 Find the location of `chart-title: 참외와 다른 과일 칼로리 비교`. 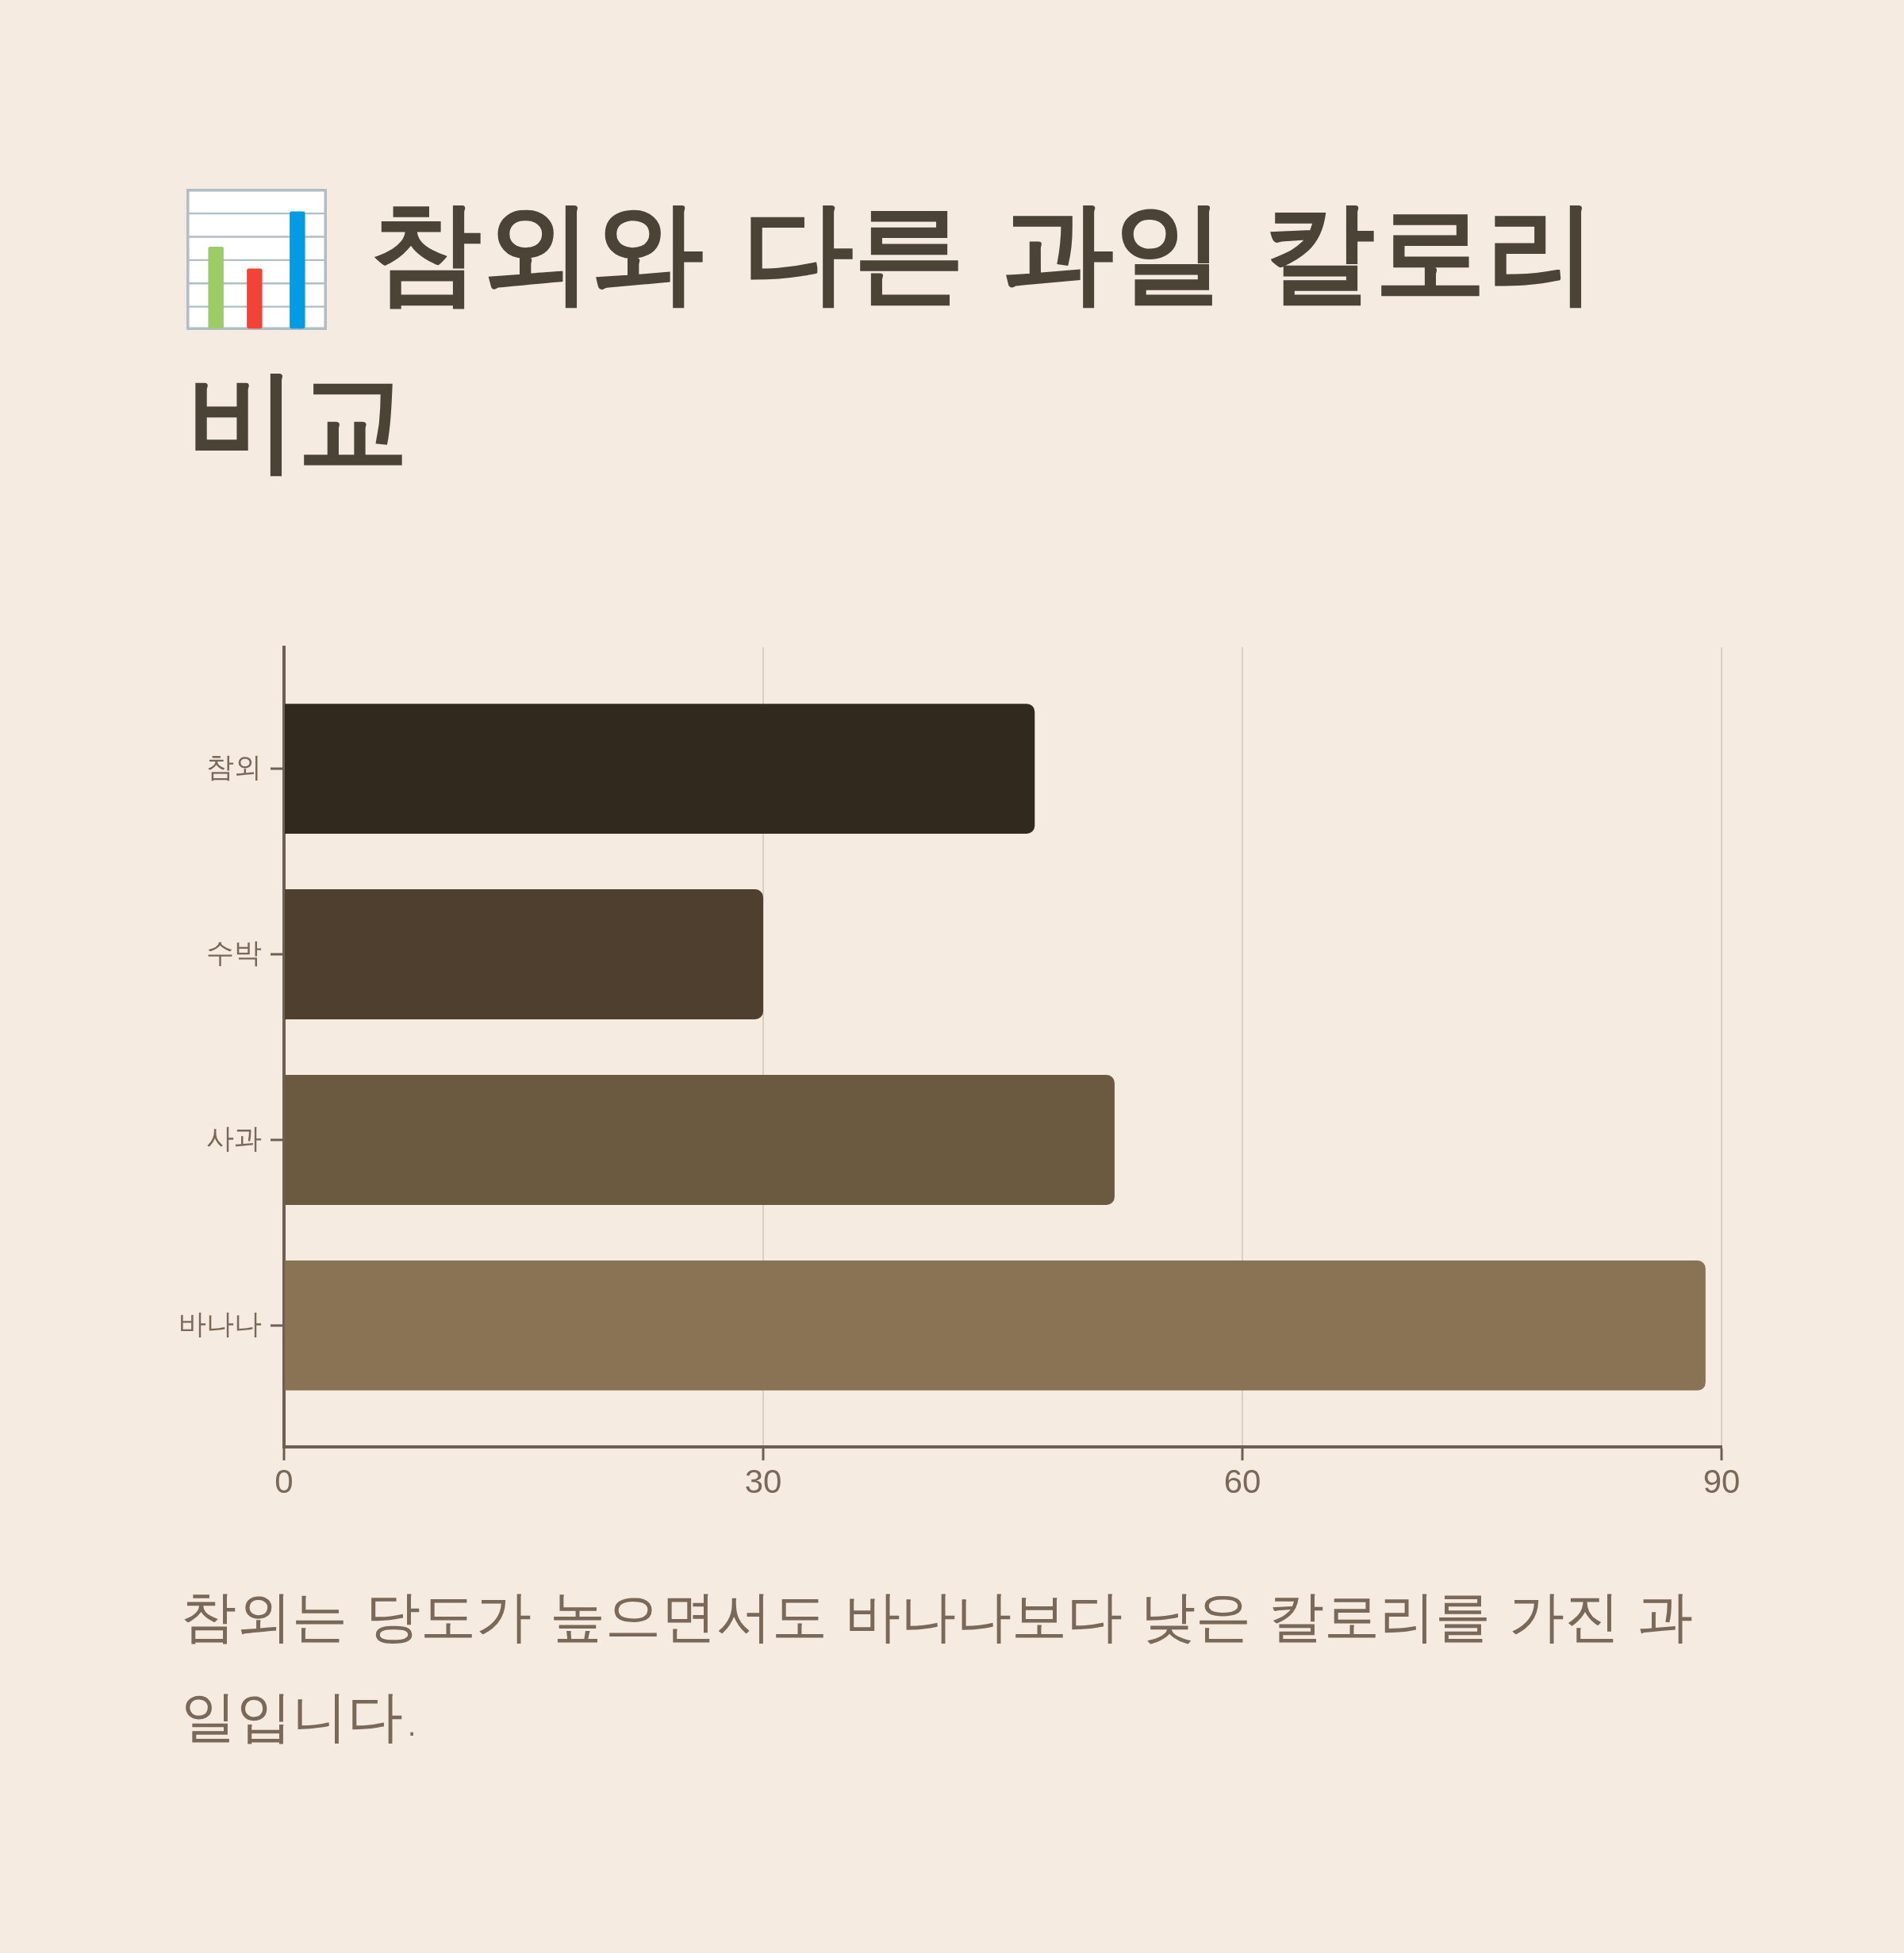

chart-title: 참외와 다른 과일 칼로리 비교 is located at coordinates (892, 336).